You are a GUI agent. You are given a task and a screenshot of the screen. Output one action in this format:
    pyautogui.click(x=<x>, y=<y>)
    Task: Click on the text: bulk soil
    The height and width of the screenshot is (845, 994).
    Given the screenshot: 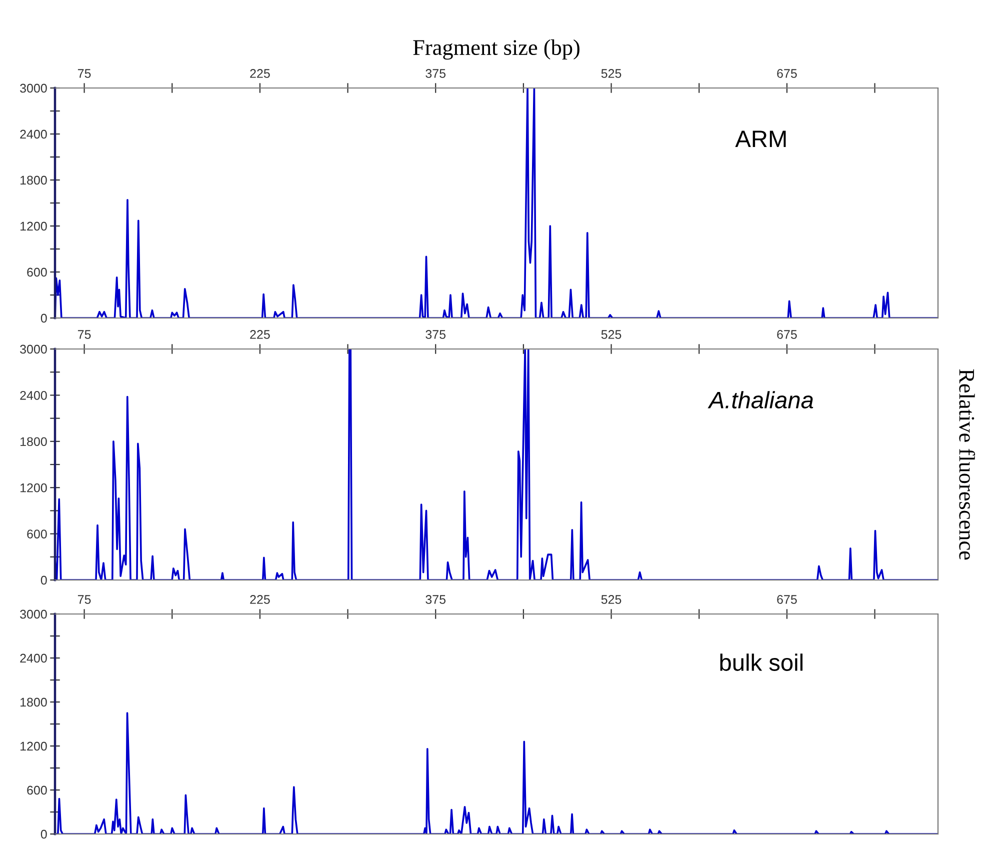 What is the action you would take?
    pyautogui.click(x=761, y=662)
    